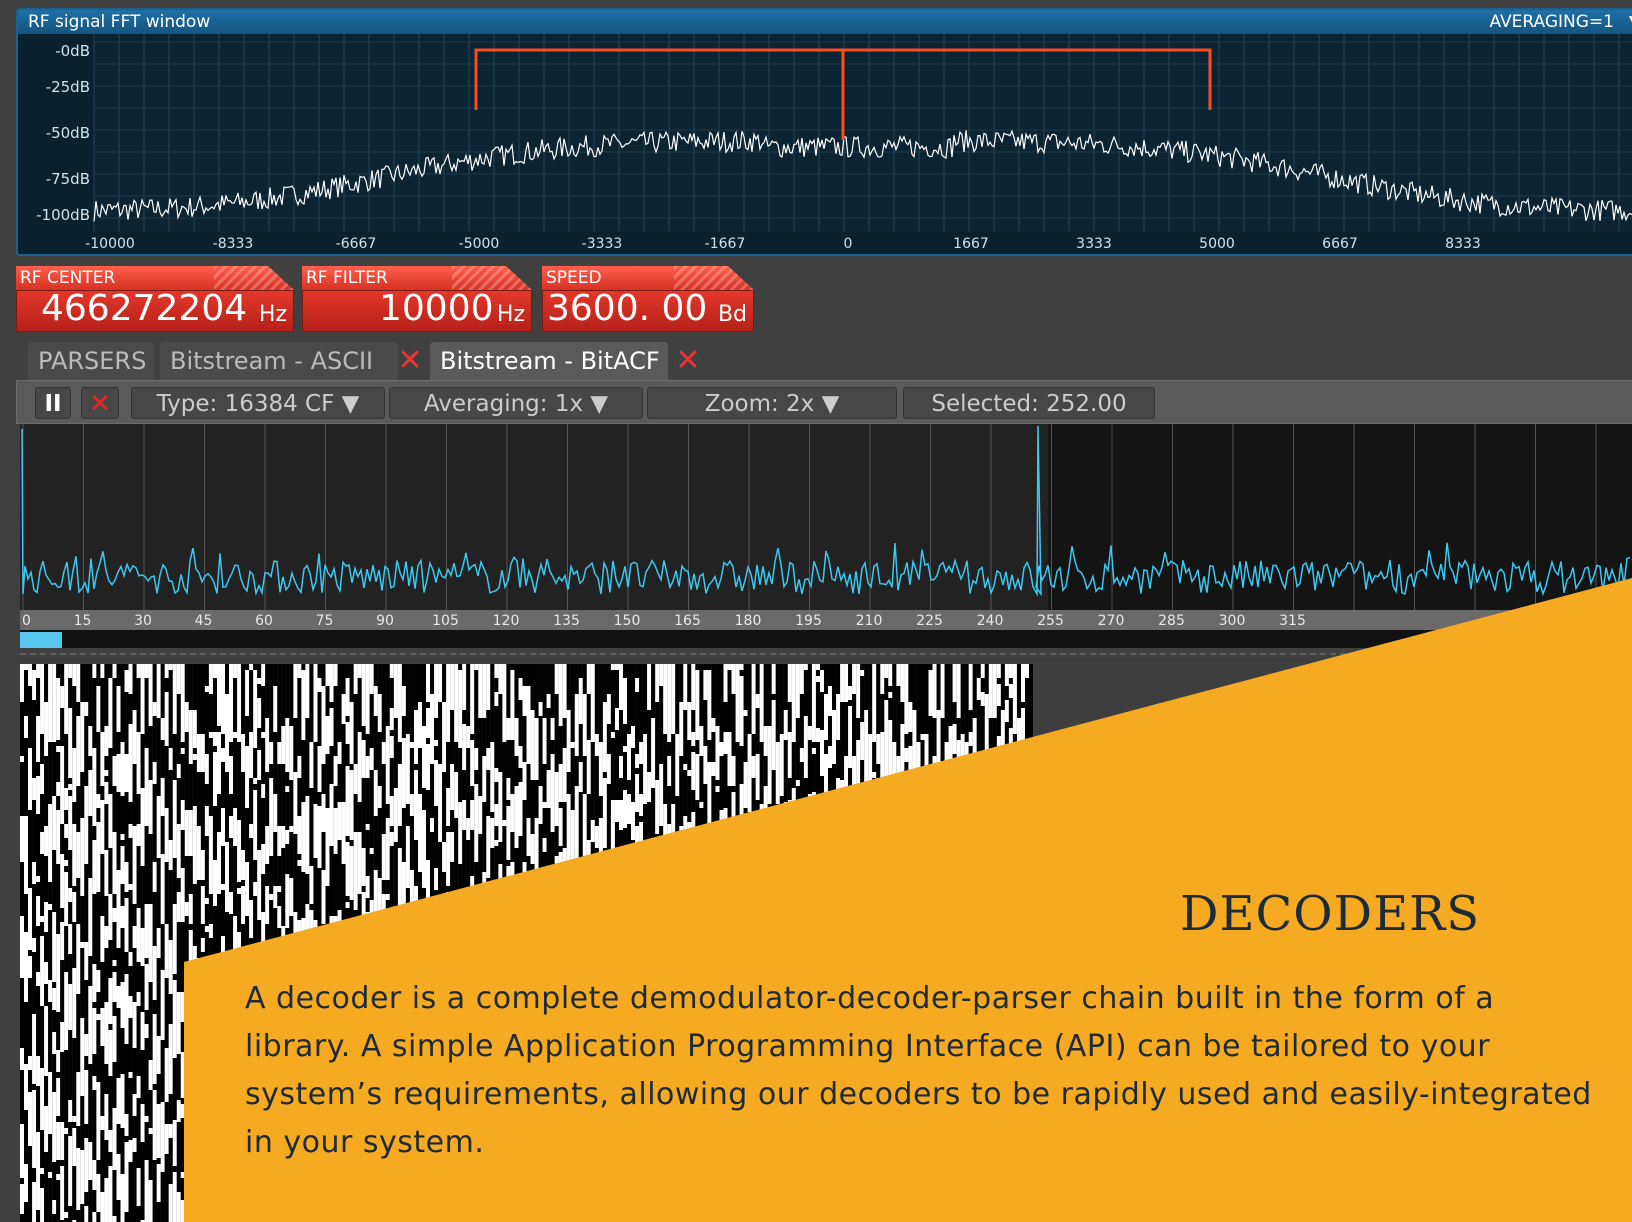 The width and height of the screenshot is (1632, 1222). Describe the element at coordinates (91, 361) in the screenshot. I see `tab-parsers: PARSERS` at that location.